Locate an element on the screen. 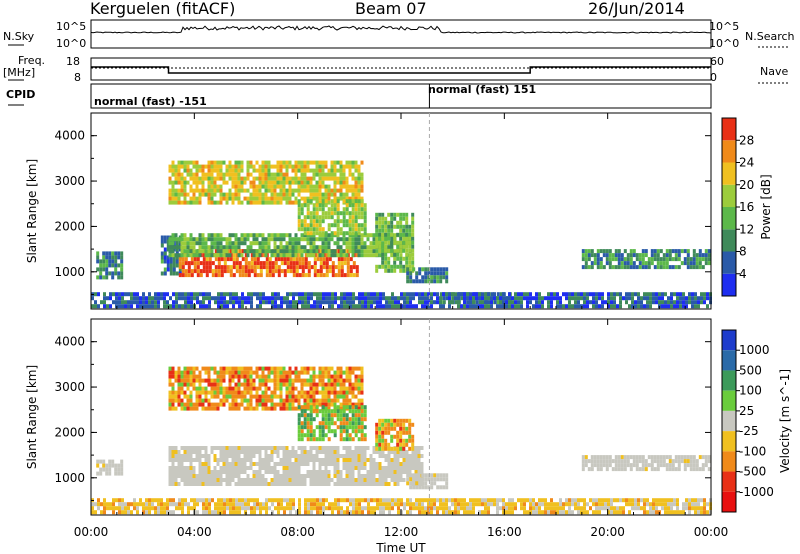 This screenshot has height=554, width=800. cpid-label: CPID is located at coordinates (21, 94).